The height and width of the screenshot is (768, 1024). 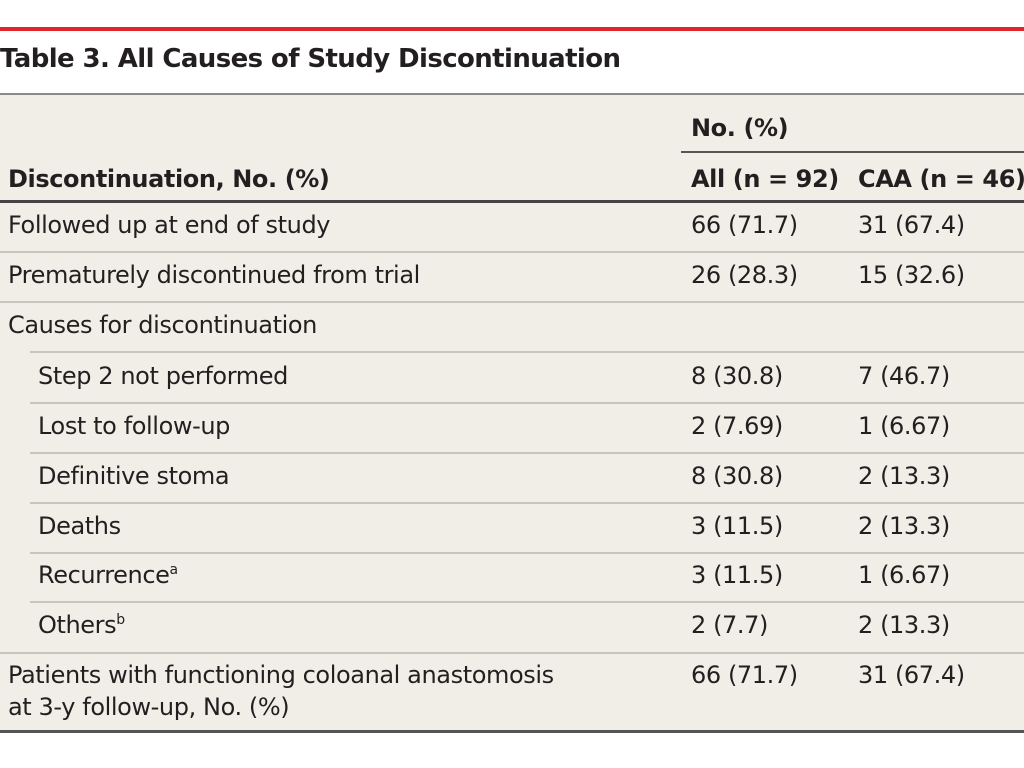 What do you see at coordinates (174, 570) in the screenshot?
I see `footnote-marker: a` at bounding box center [174, 570].